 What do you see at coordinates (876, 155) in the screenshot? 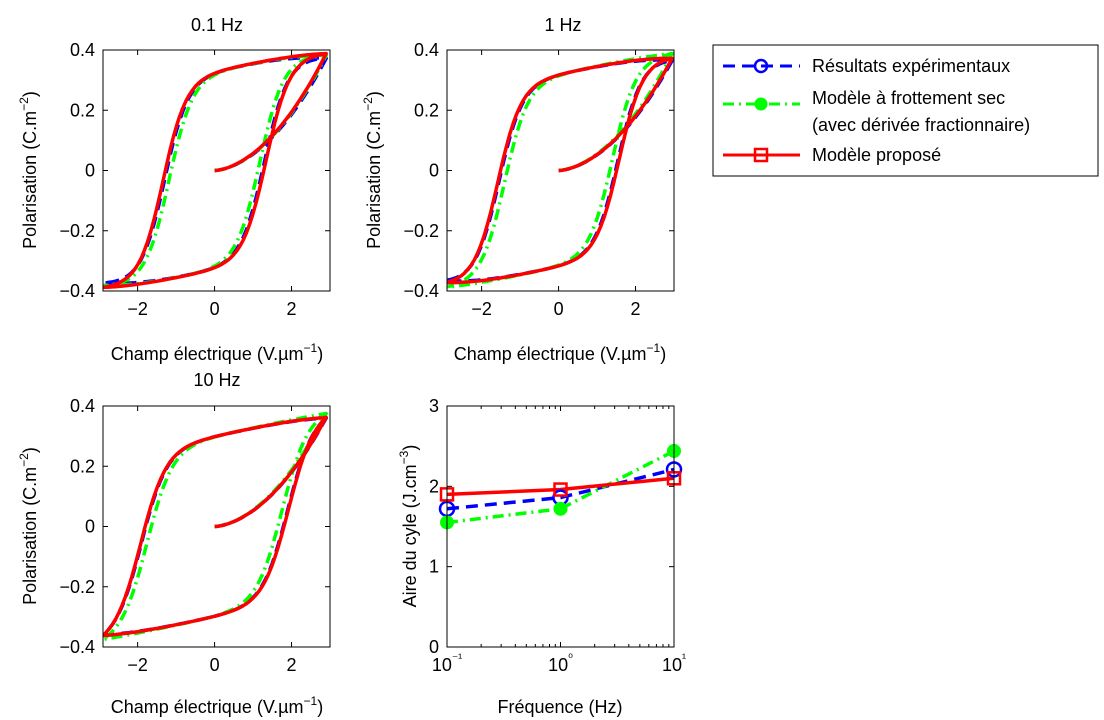
I see `legend-label: Modèle proposé` at bounding box center [876, 155].